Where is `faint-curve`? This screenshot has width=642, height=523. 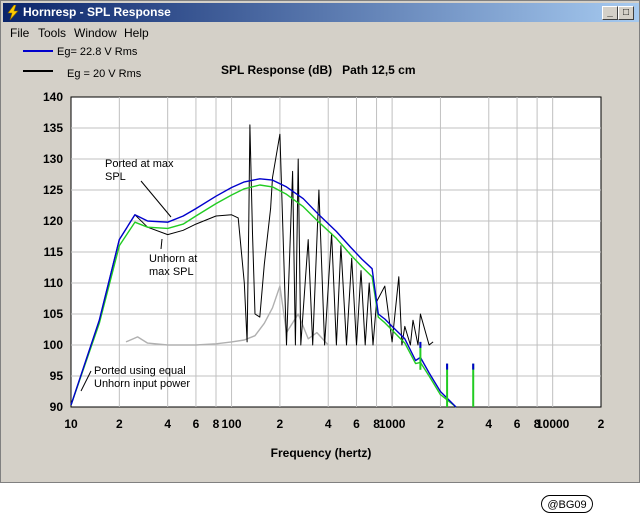 faint-curve is located at coordinates (227, 315).